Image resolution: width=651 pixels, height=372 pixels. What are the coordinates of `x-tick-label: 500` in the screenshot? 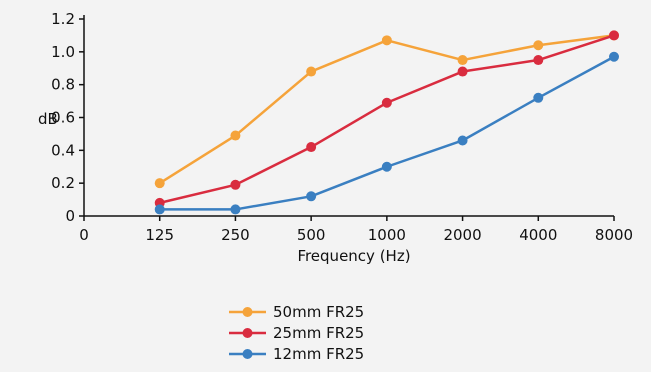 It's located at (311, 235).